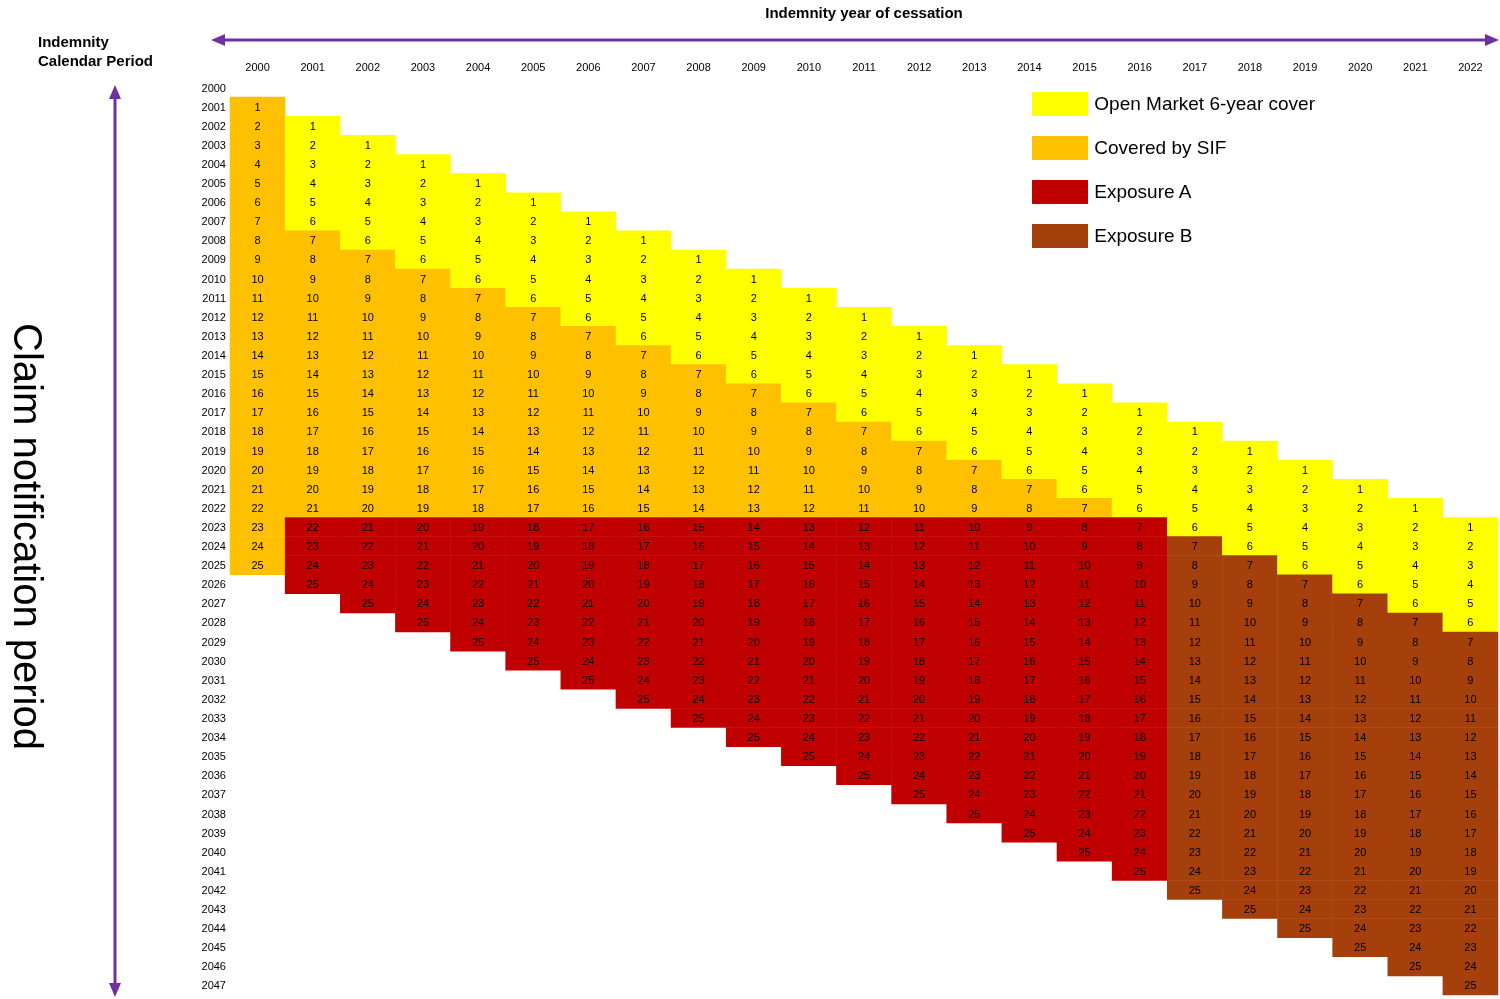 This screenshot has height=999, width=1500. What do you see at coordinates (28, 536) in the screenshot?
I see `y-axis-title: Claim notification period` at bounding box center [28, 536].